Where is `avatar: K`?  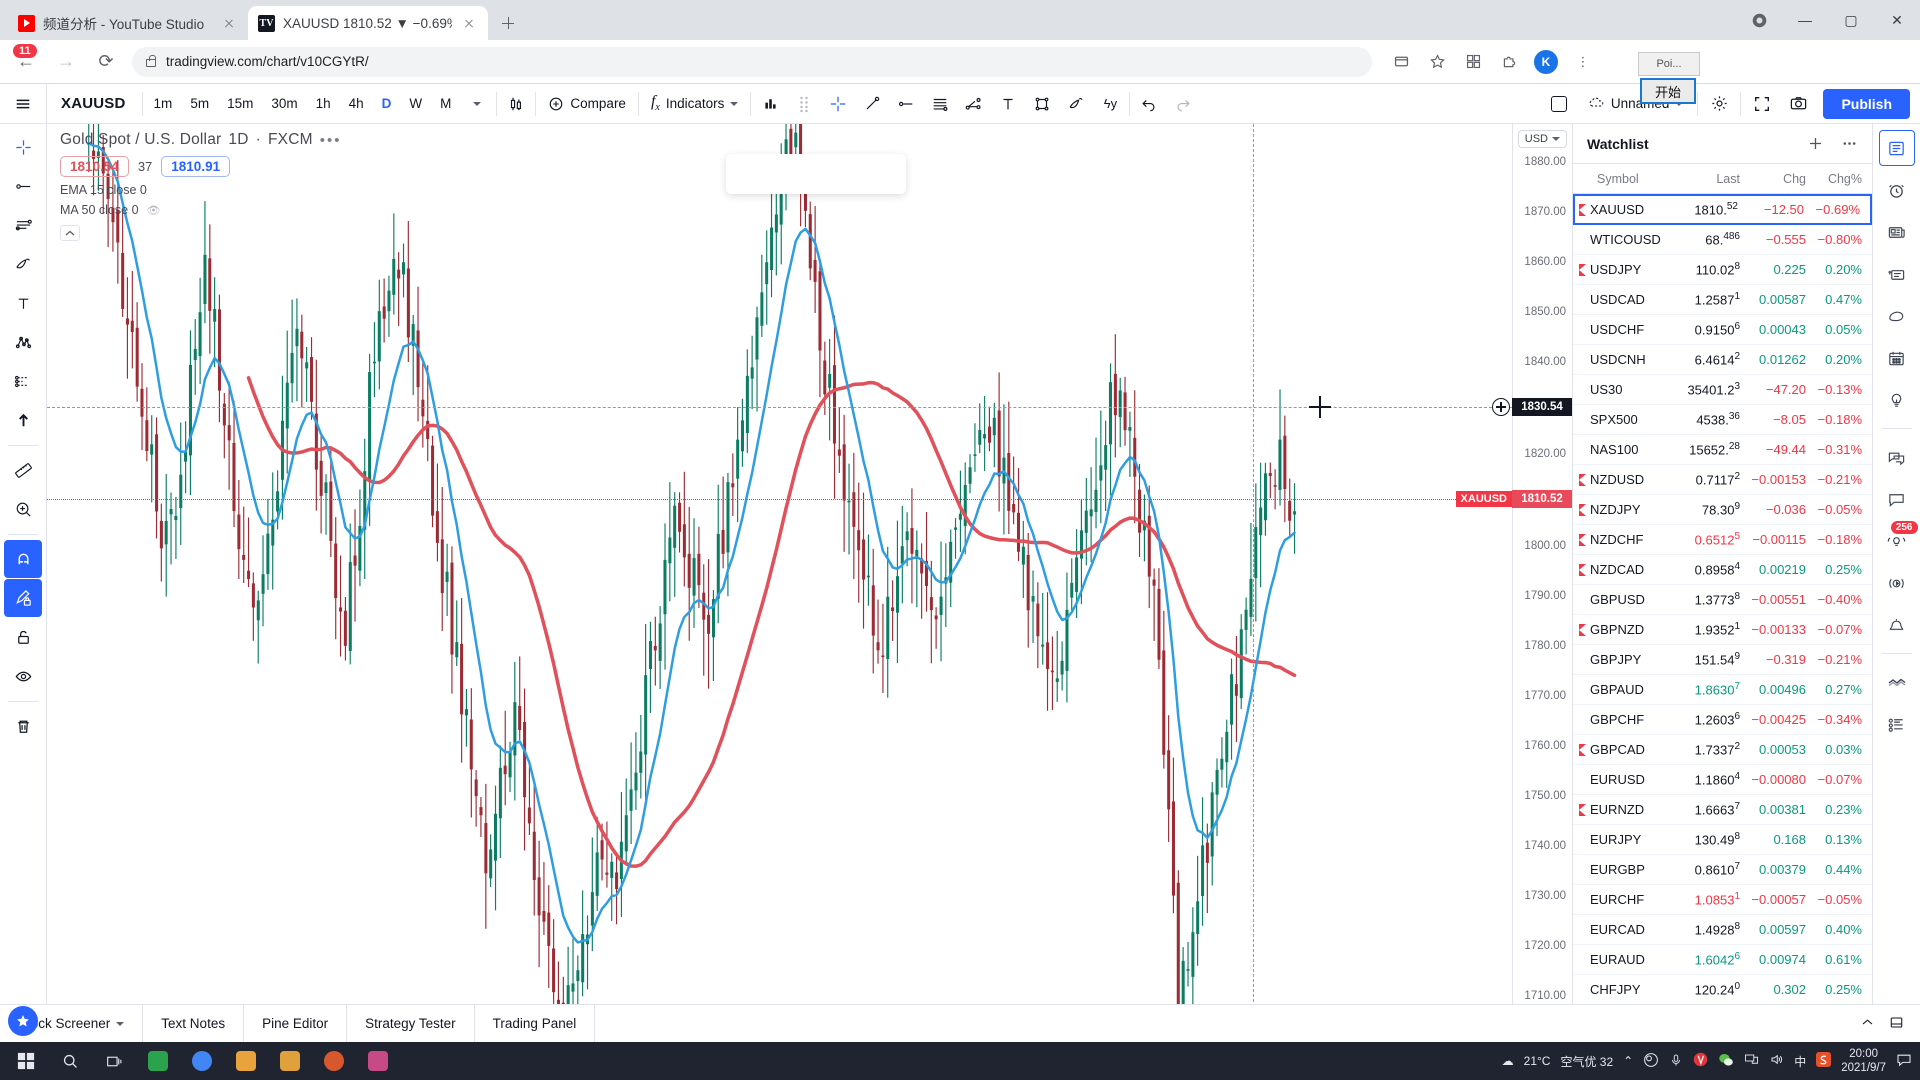 avatar: K is located at coordinates (1546, 61).